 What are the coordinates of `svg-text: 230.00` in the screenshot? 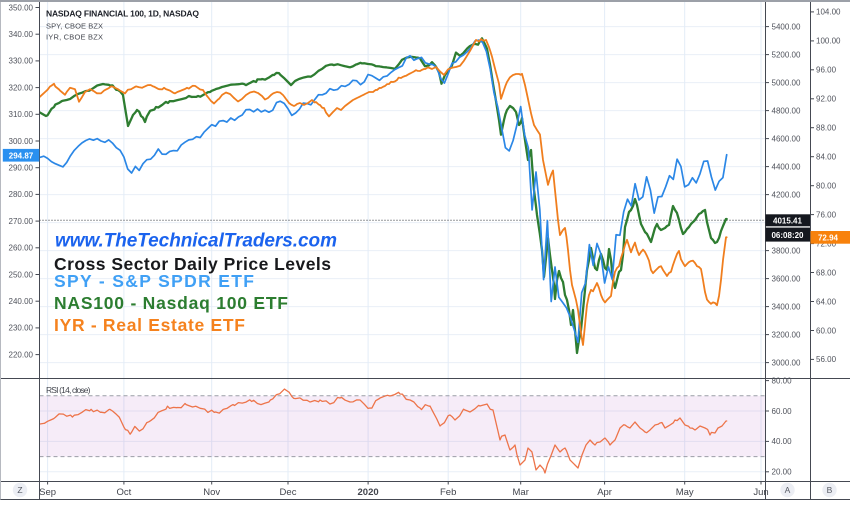 It's located at (21, 328).